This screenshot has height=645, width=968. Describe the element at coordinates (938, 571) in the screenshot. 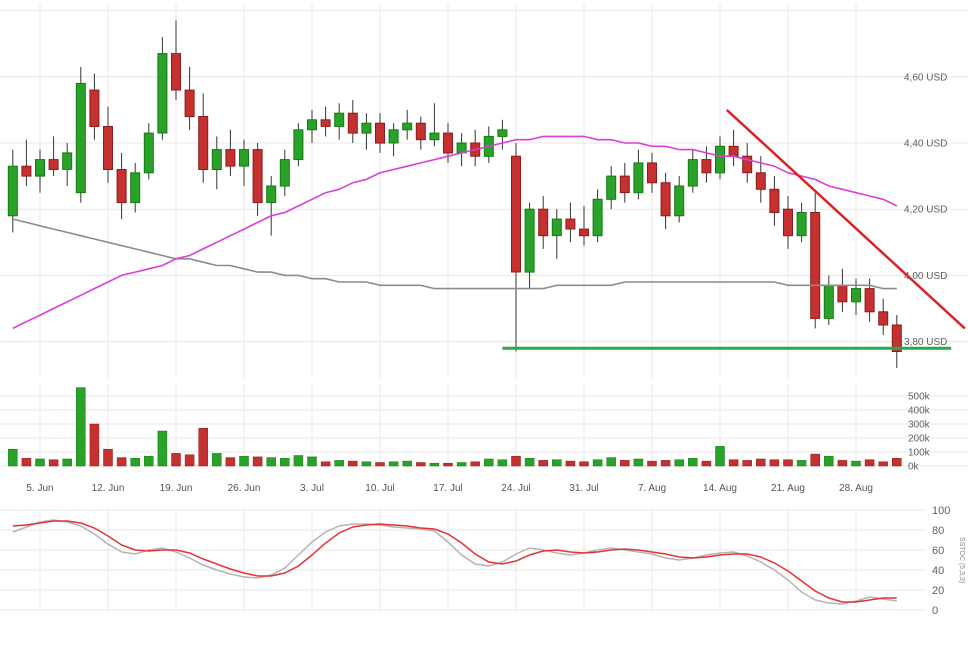

I see `stoch-axis-label: 40` at that location.